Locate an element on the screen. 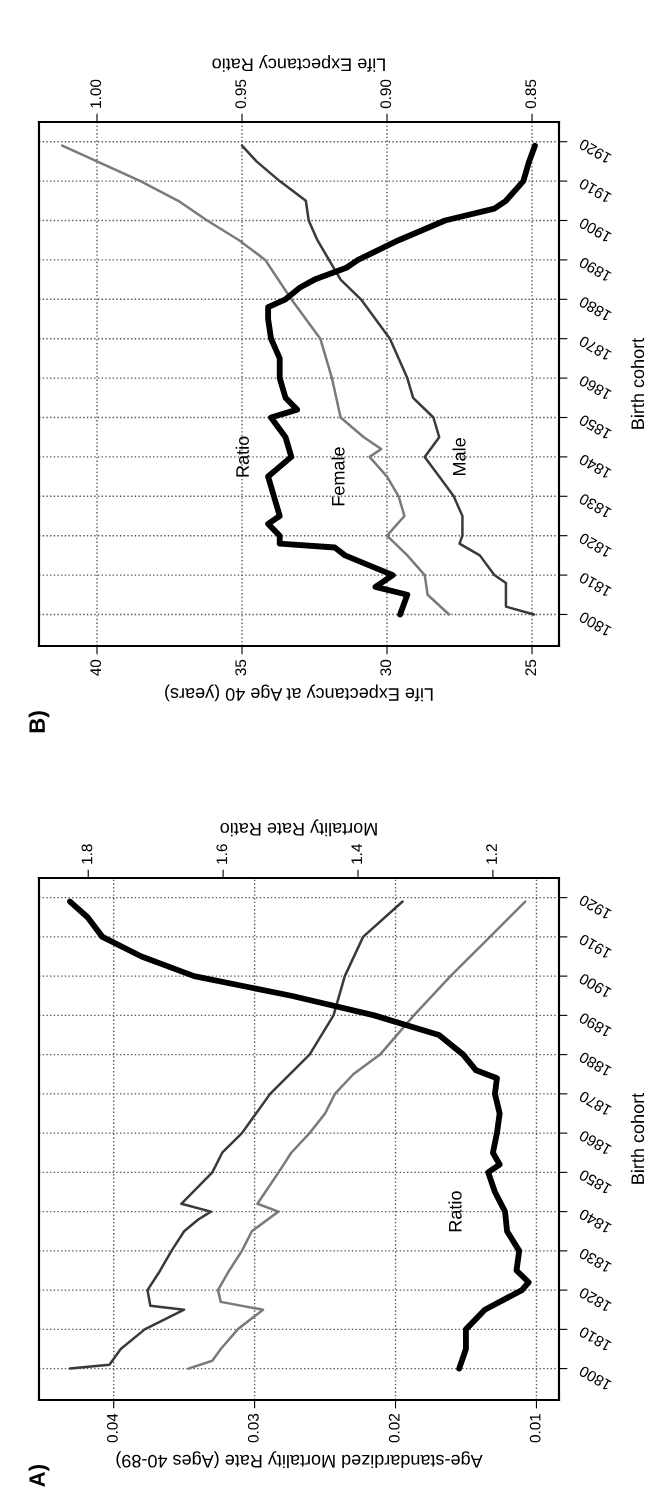 This screenshot has width=670, height=1503. x2-tick-label: 1.2 is located at coordinates (491, 854).